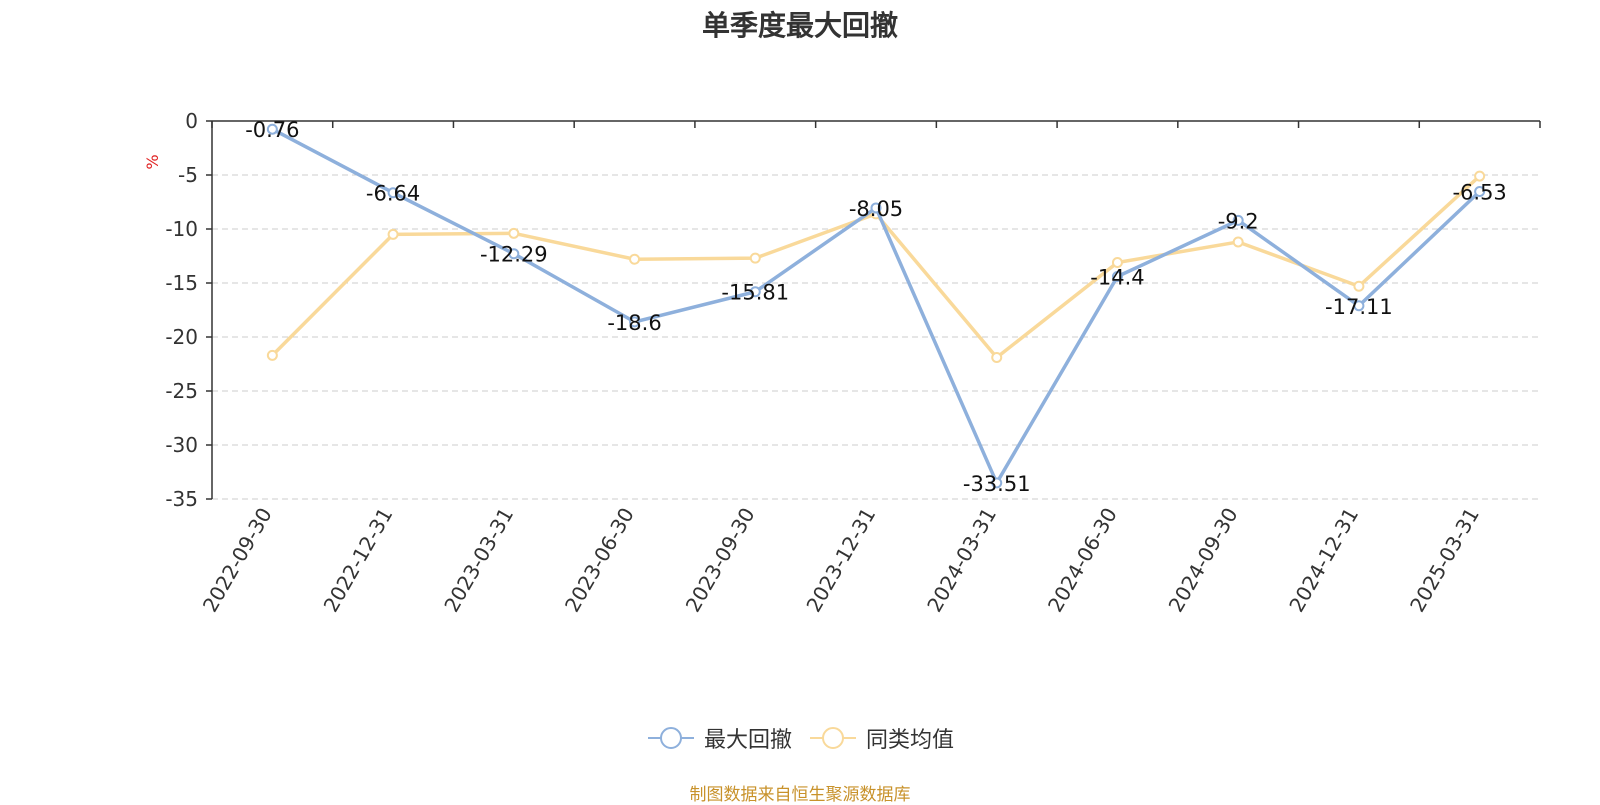  I want to click on data-label: -14.4, so click(1117, 278).